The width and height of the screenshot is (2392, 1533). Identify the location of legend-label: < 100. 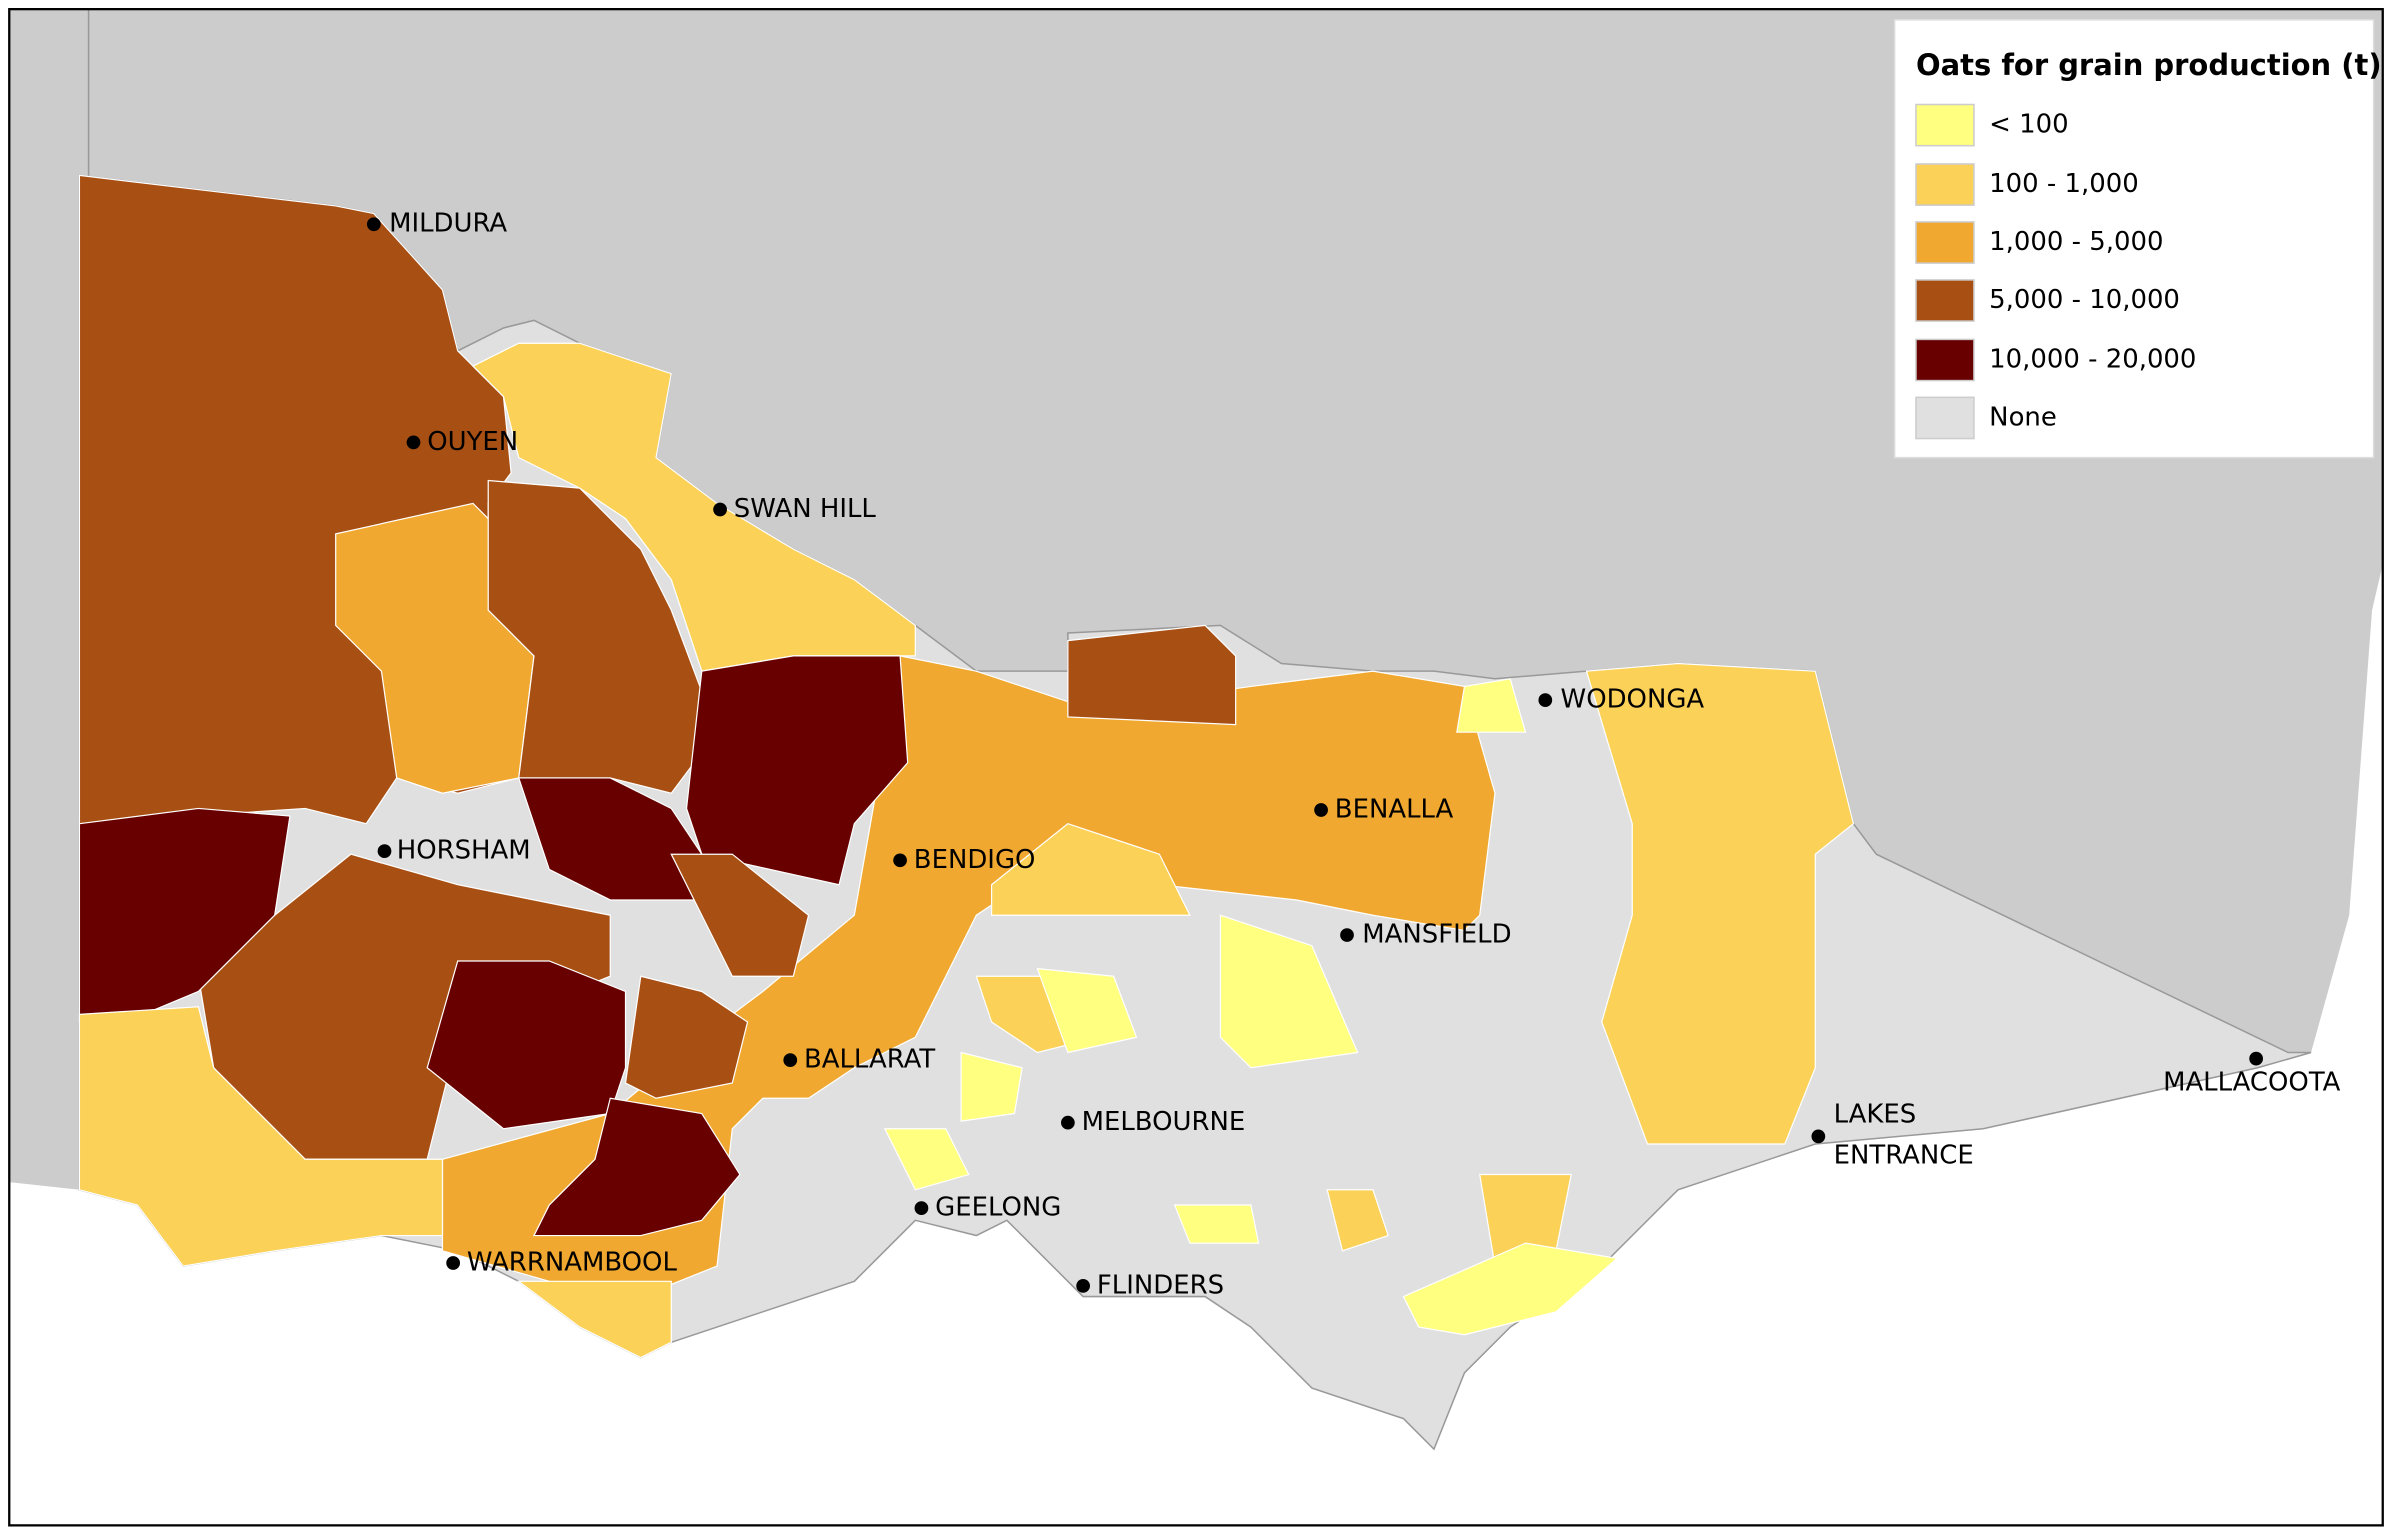
(2028, 125).